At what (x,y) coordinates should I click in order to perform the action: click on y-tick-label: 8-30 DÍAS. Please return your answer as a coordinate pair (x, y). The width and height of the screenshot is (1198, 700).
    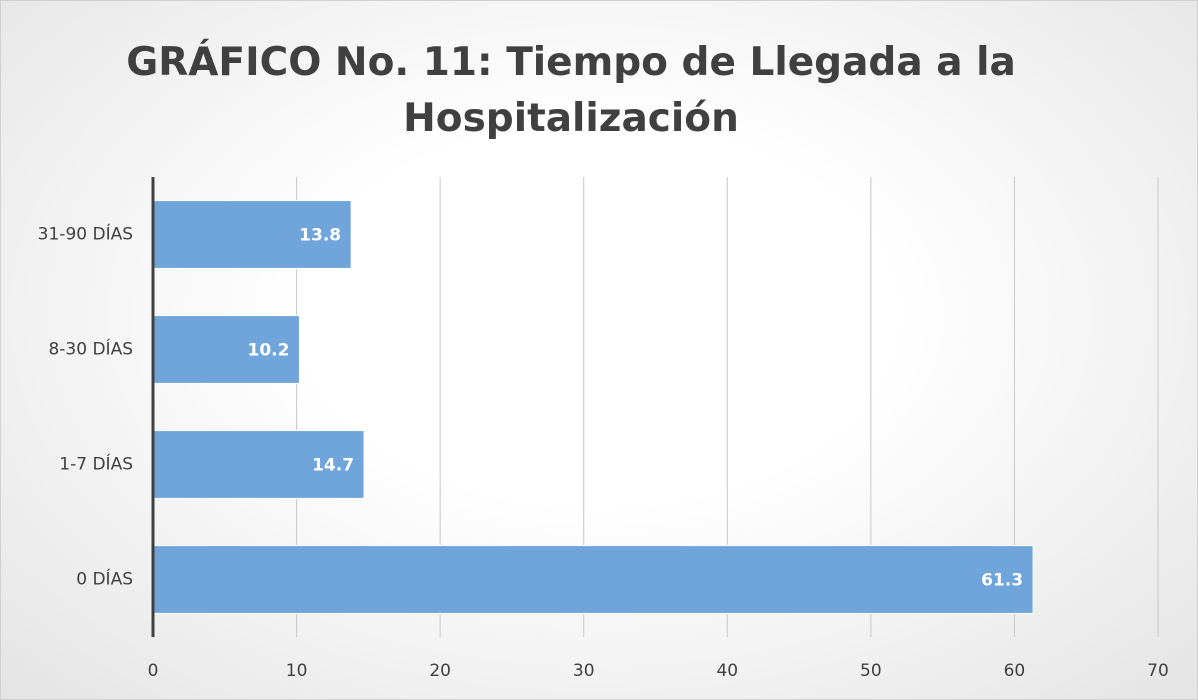
    Looking at the image, I should click on (90, 349).